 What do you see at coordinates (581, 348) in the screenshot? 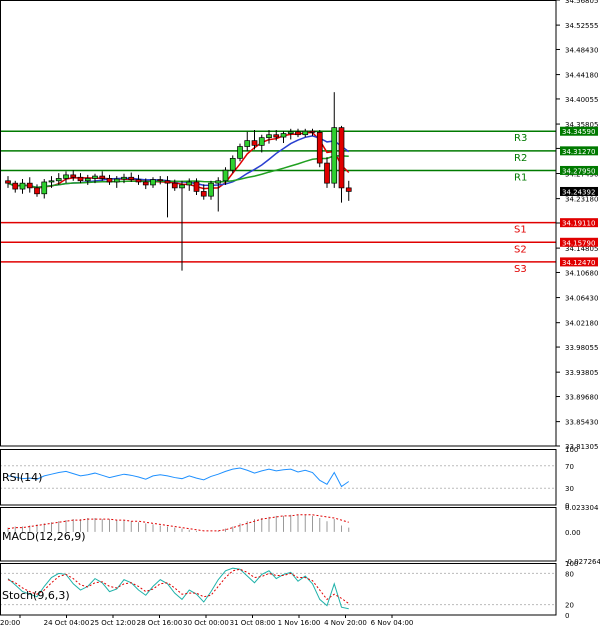
I see `price-tick-label: 33.98055` at bounding box center [581, 348].